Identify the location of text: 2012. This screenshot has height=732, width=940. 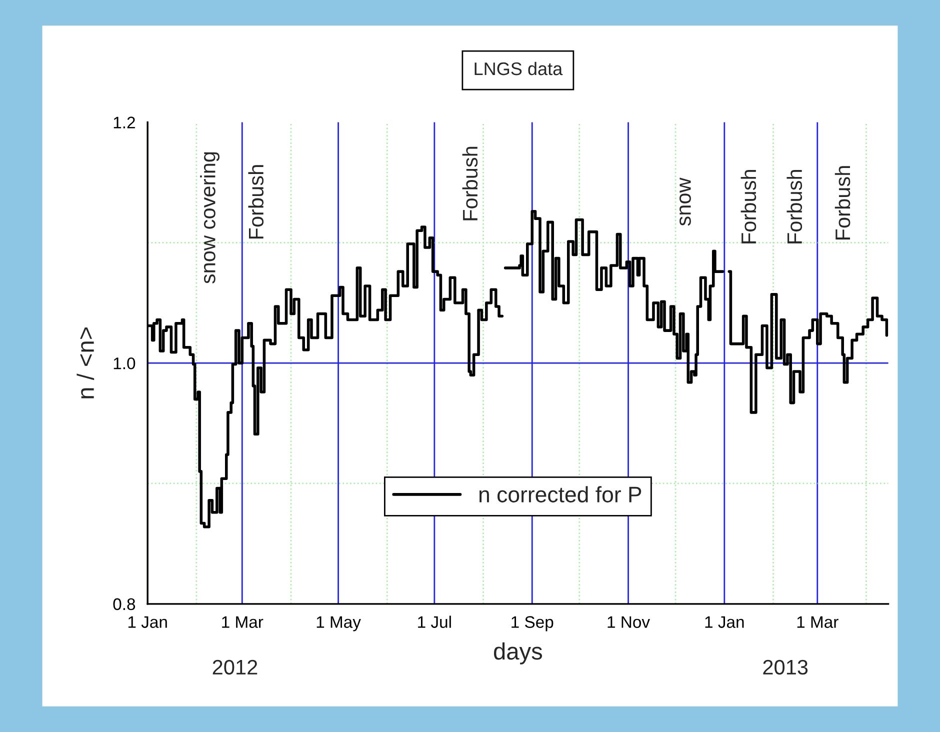
(235, 667).